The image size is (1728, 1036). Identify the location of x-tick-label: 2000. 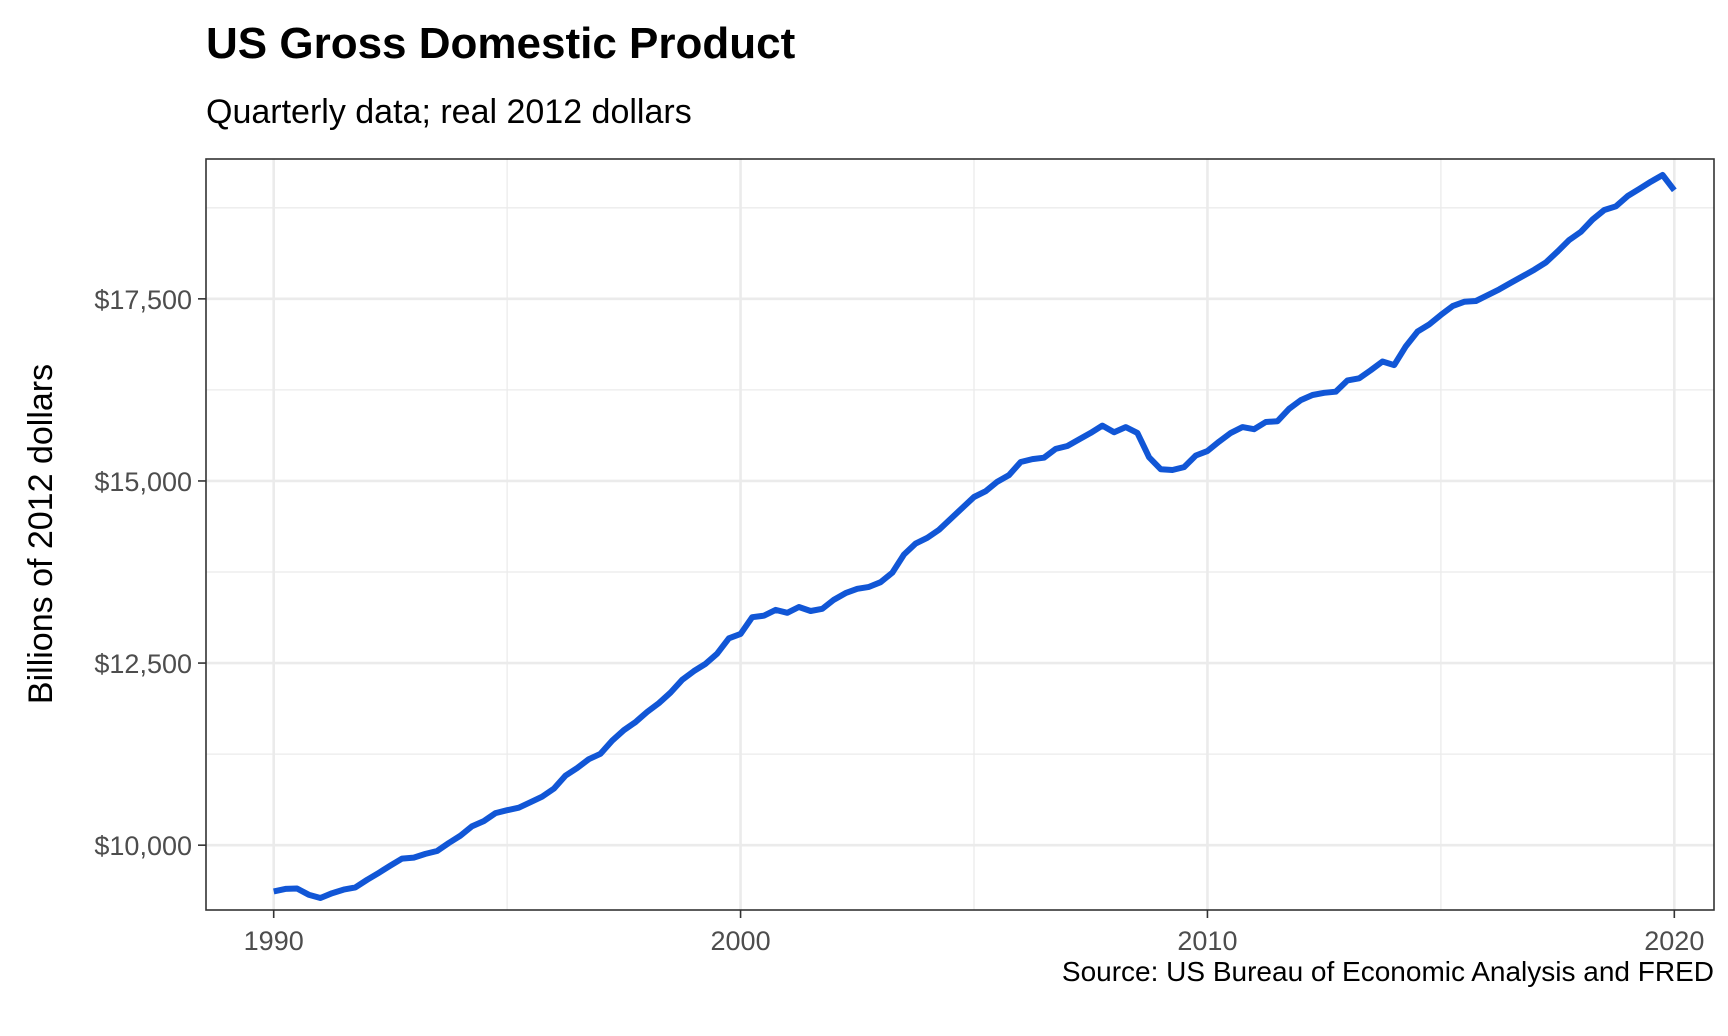
(741, 941).